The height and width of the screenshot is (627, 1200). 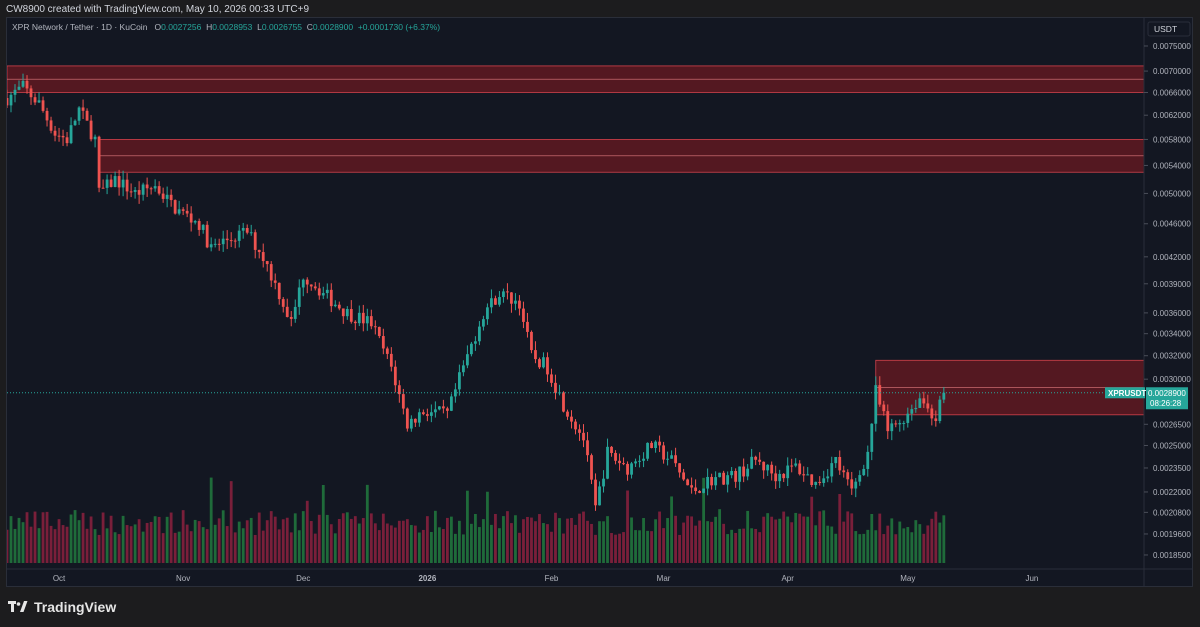 I want to click on time-tick-label: Jun, so click(x=1031, y=578).